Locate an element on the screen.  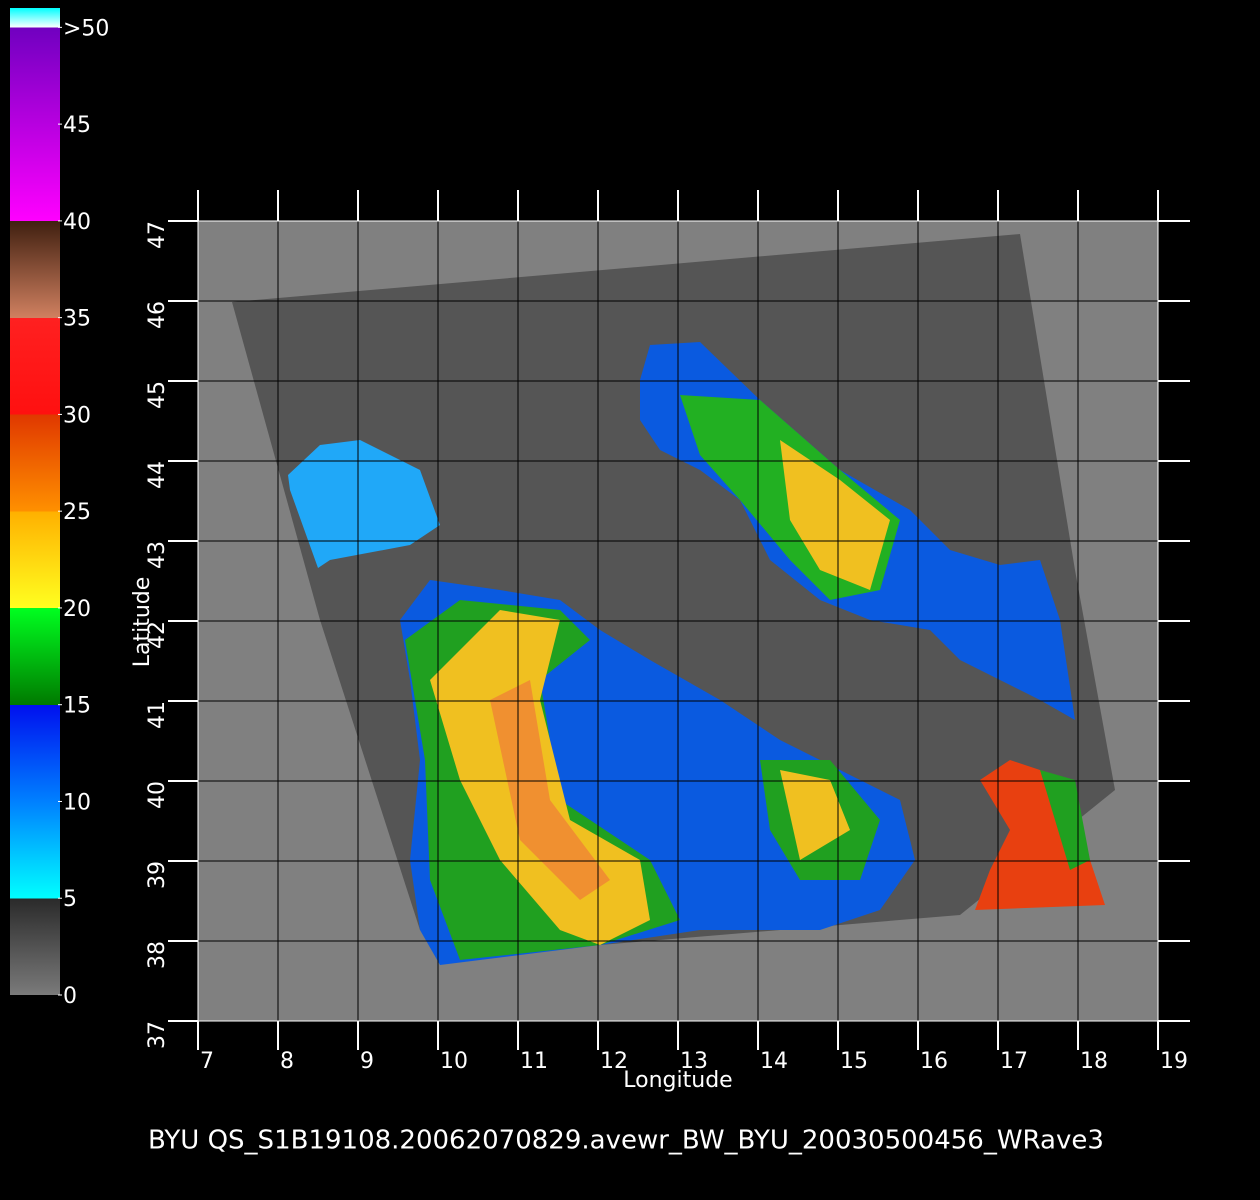
x-axis-label: Longitude is located at coordinates (677, 1080).